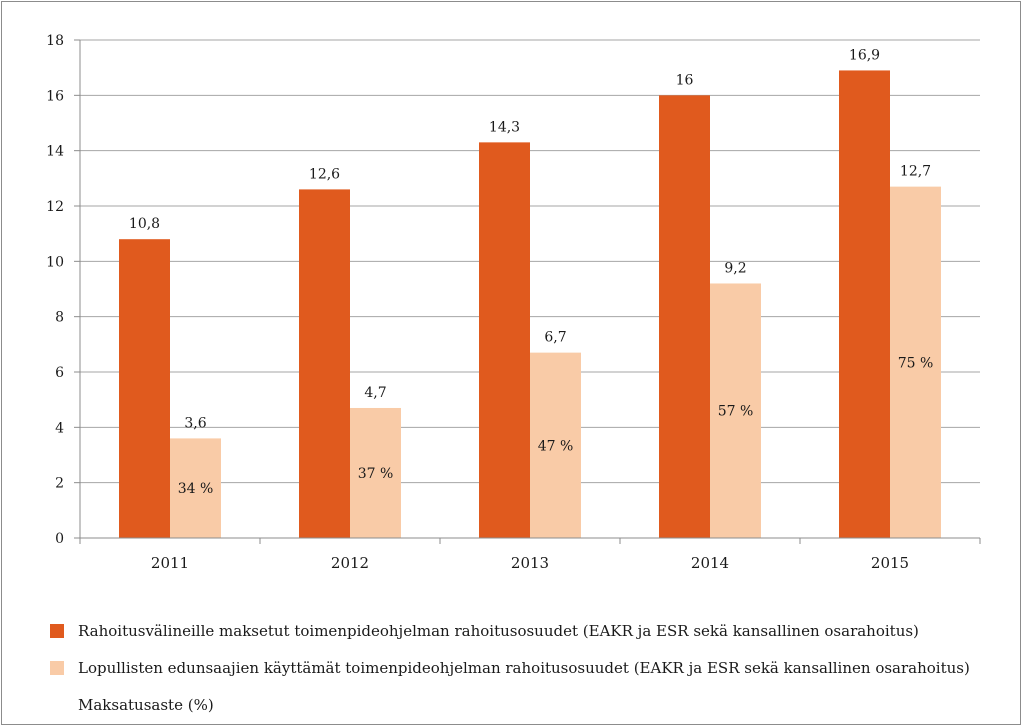 The width and height of the screenshot is (1024, 728). I want to click on y-tick-label: 18, so click(55, 41).